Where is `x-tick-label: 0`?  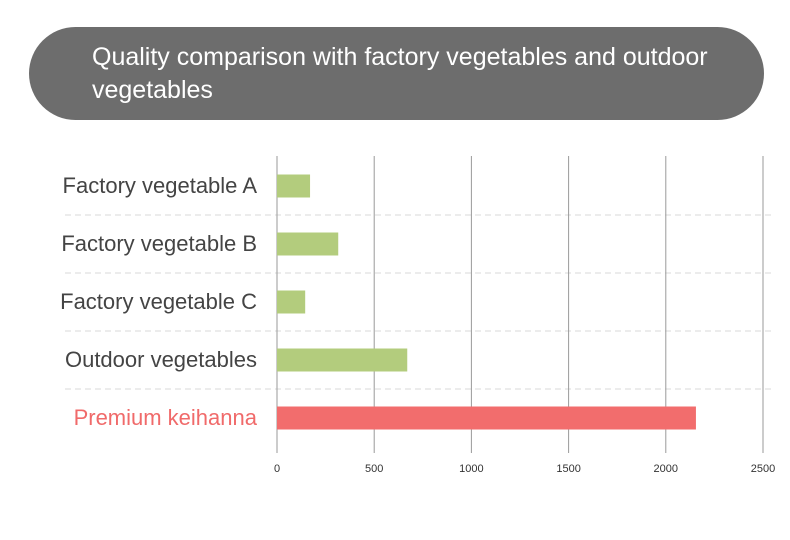 x-tick-label: 0 is located at coordinates (277, 469).